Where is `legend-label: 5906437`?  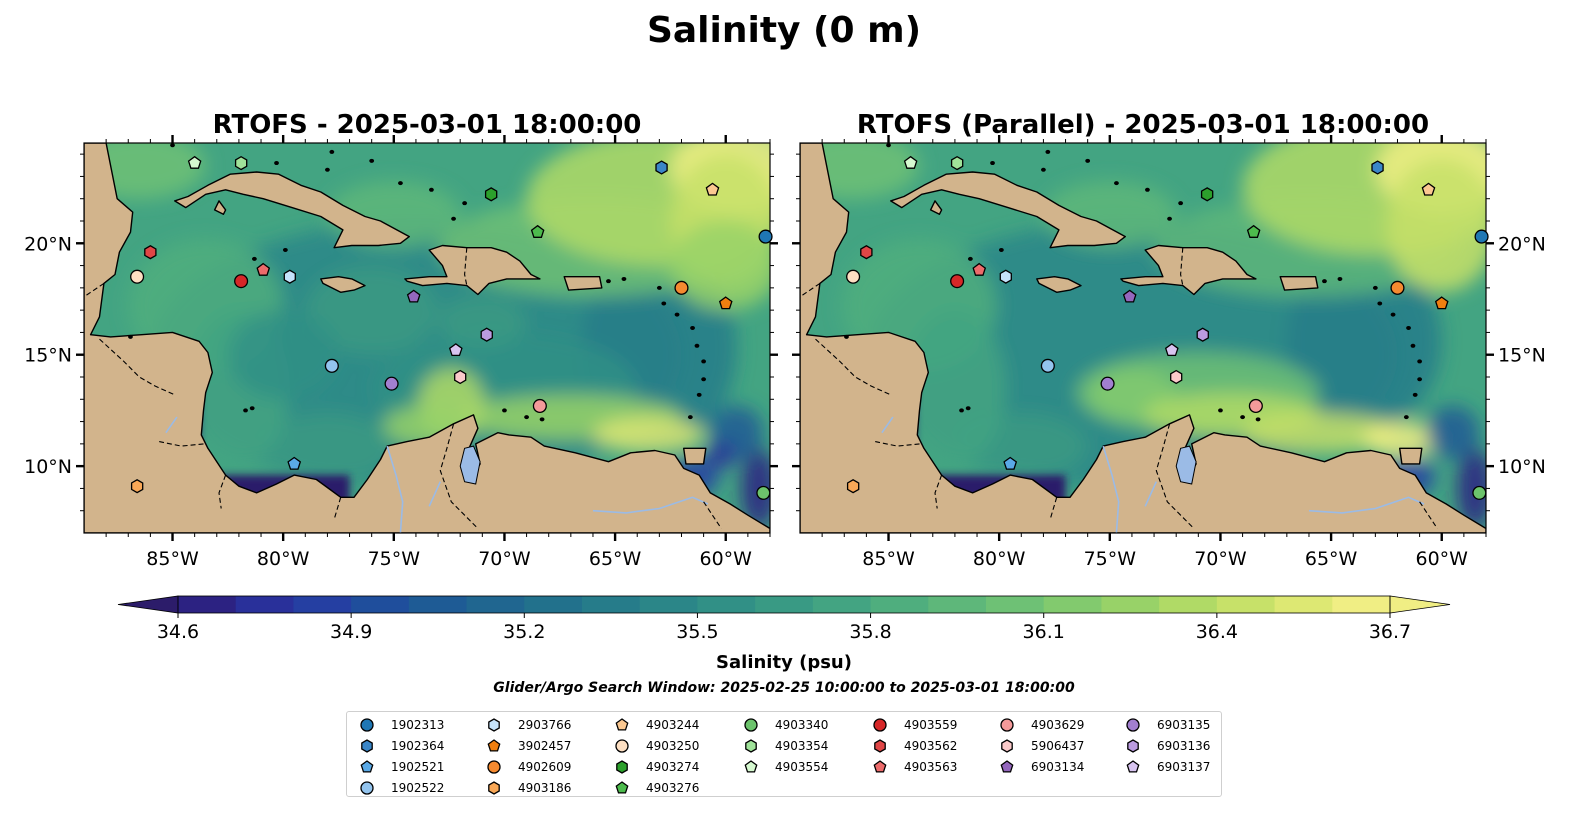 legend-label: 5906437 is located at coordinates (1058, 745).